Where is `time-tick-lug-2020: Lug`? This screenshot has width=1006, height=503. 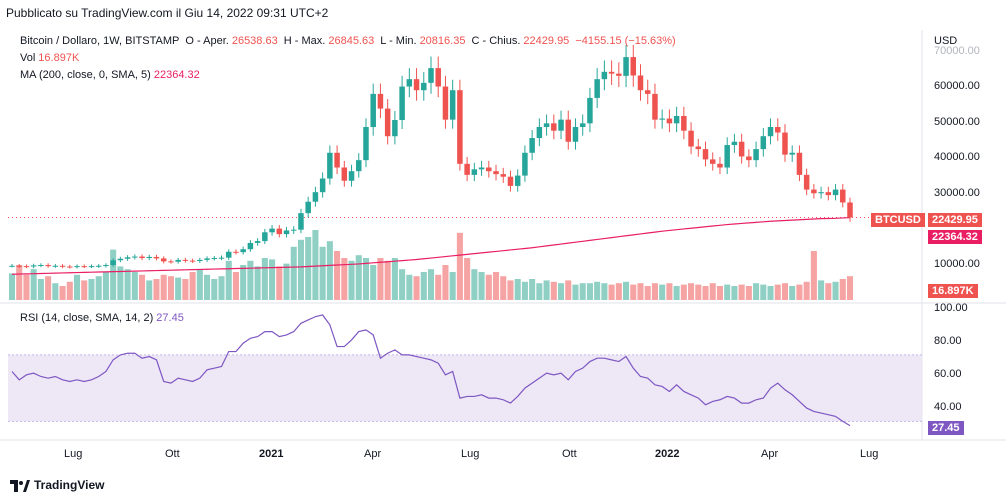
time-tick-lug-2020: Lug is located at coordinates (73, 454).